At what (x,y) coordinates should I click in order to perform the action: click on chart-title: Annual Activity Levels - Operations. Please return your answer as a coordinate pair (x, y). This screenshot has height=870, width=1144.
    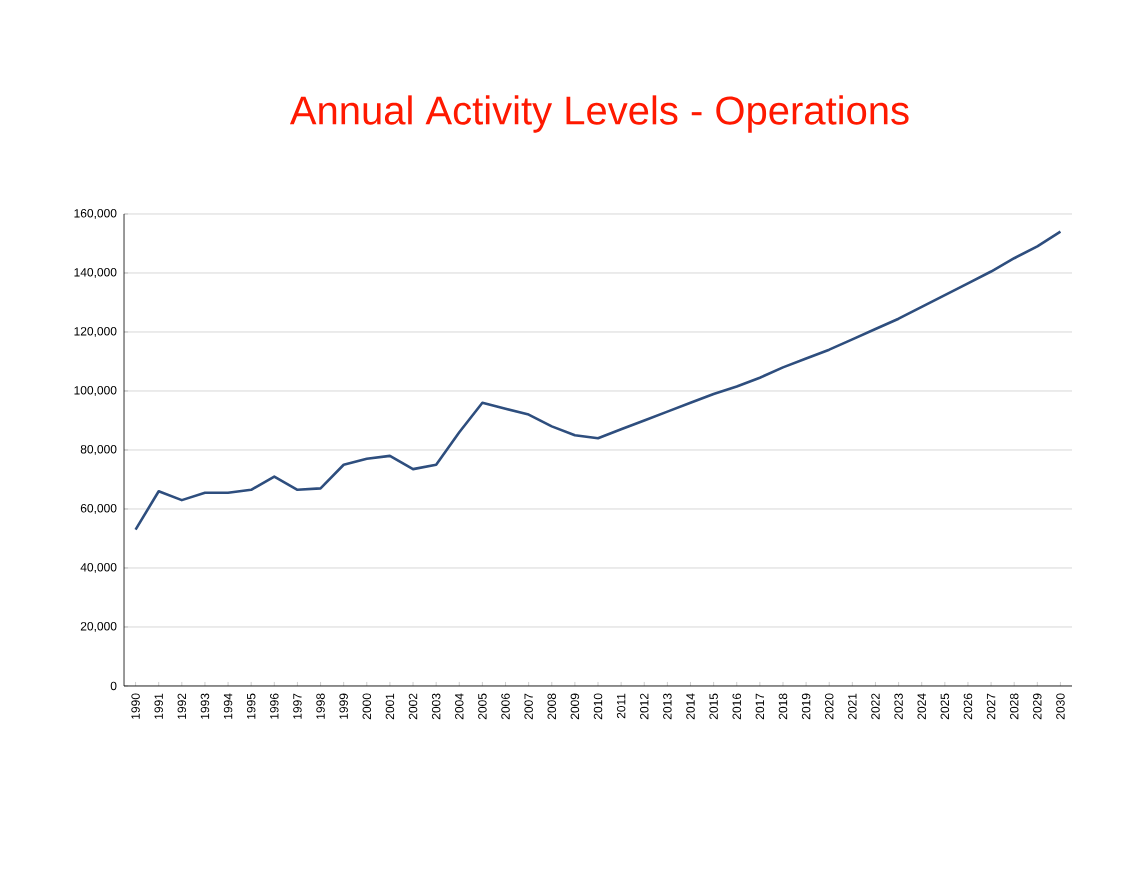
    Looking at the image, I should click on (599, 114).